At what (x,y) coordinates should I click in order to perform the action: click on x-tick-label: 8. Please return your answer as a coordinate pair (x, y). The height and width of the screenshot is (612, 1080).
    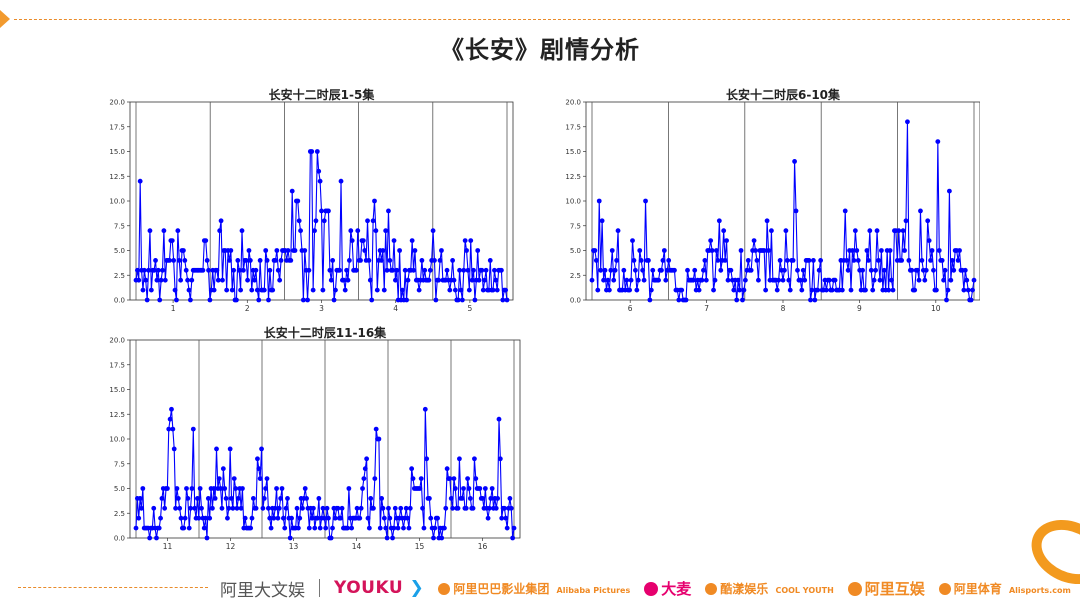
    Looking at the image, I should click on (783, 308).